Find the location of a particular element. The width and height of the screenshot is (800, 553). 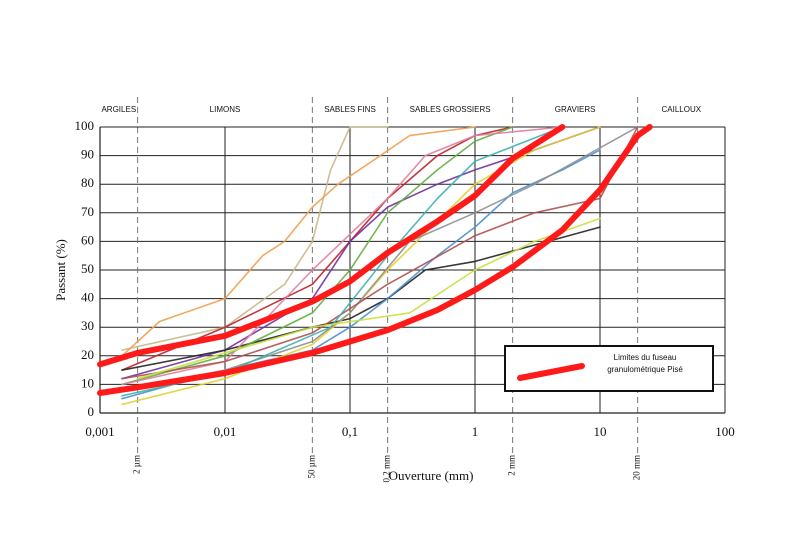

boundary-label: 2 µm is located at coordinates (137, 464).